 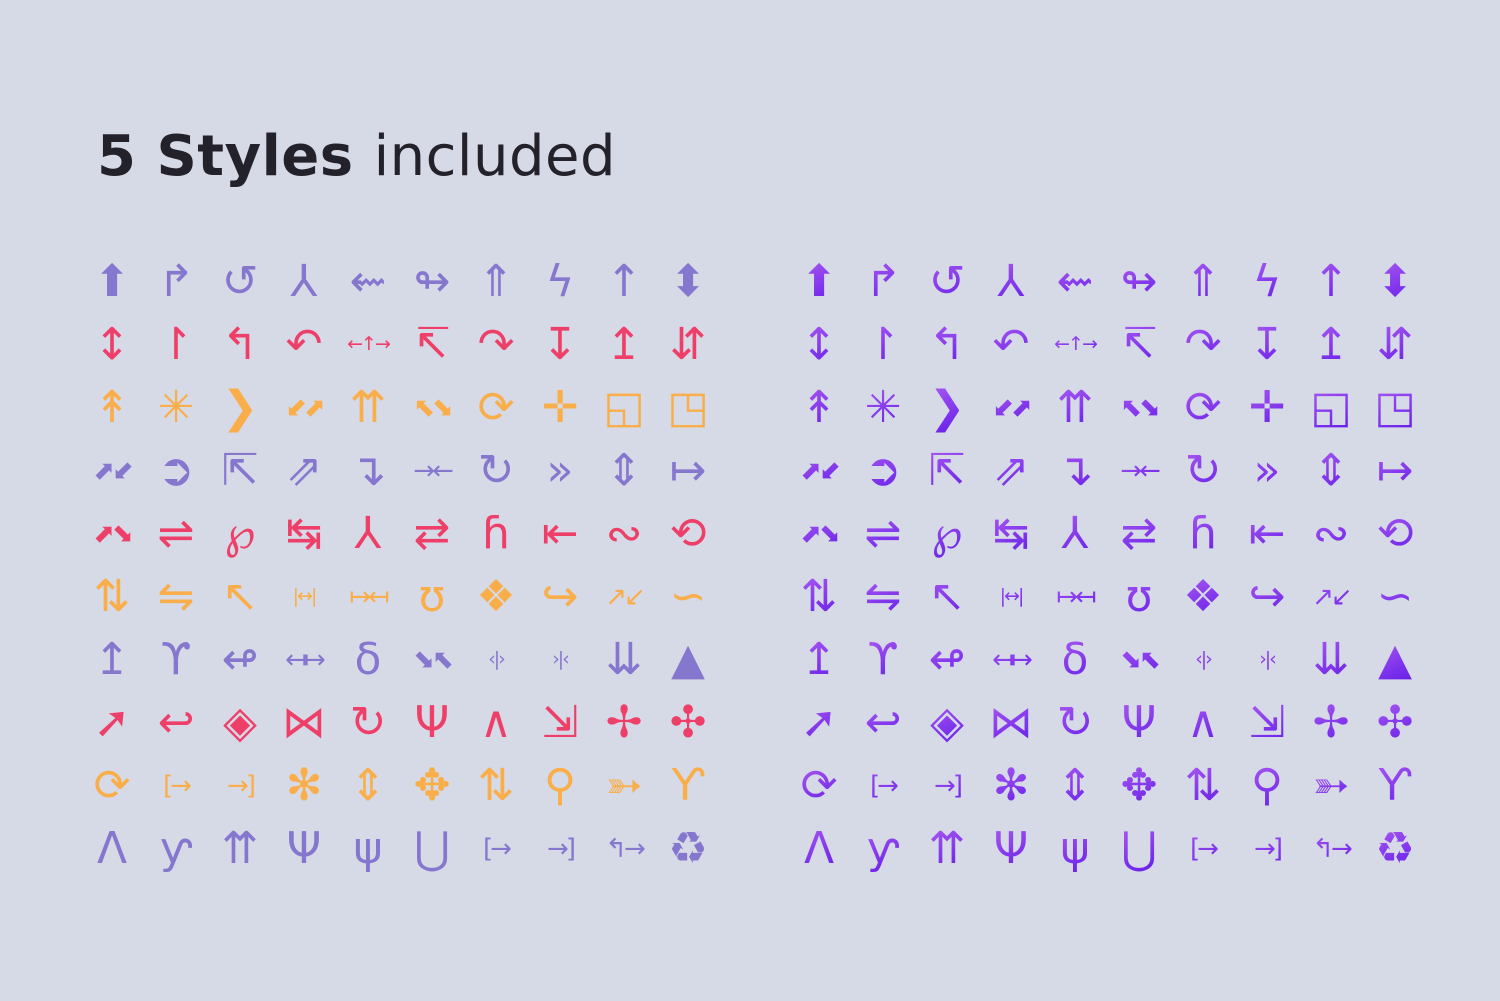 I want to click on merge-arch-up-icon: ∧, so click(x=1203, y=722).